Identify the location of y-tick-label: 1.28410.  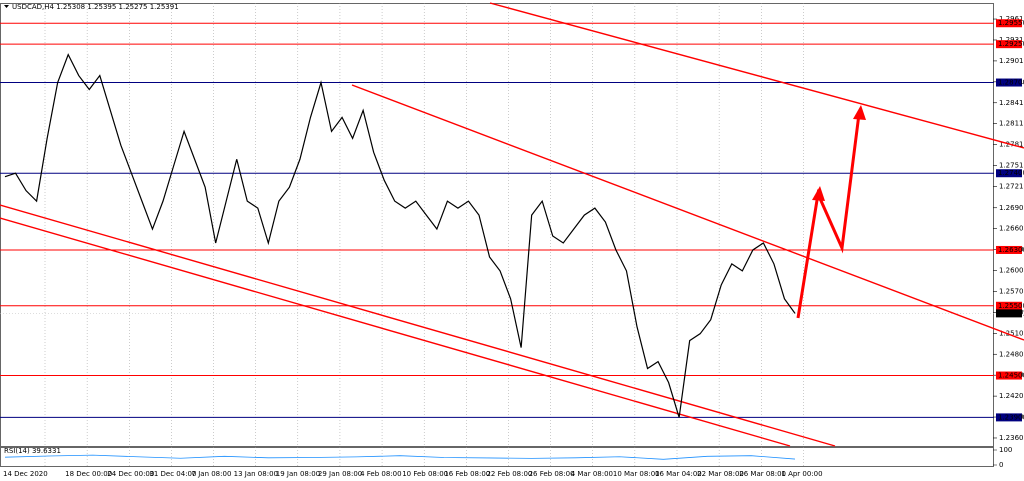
(1011, 103).